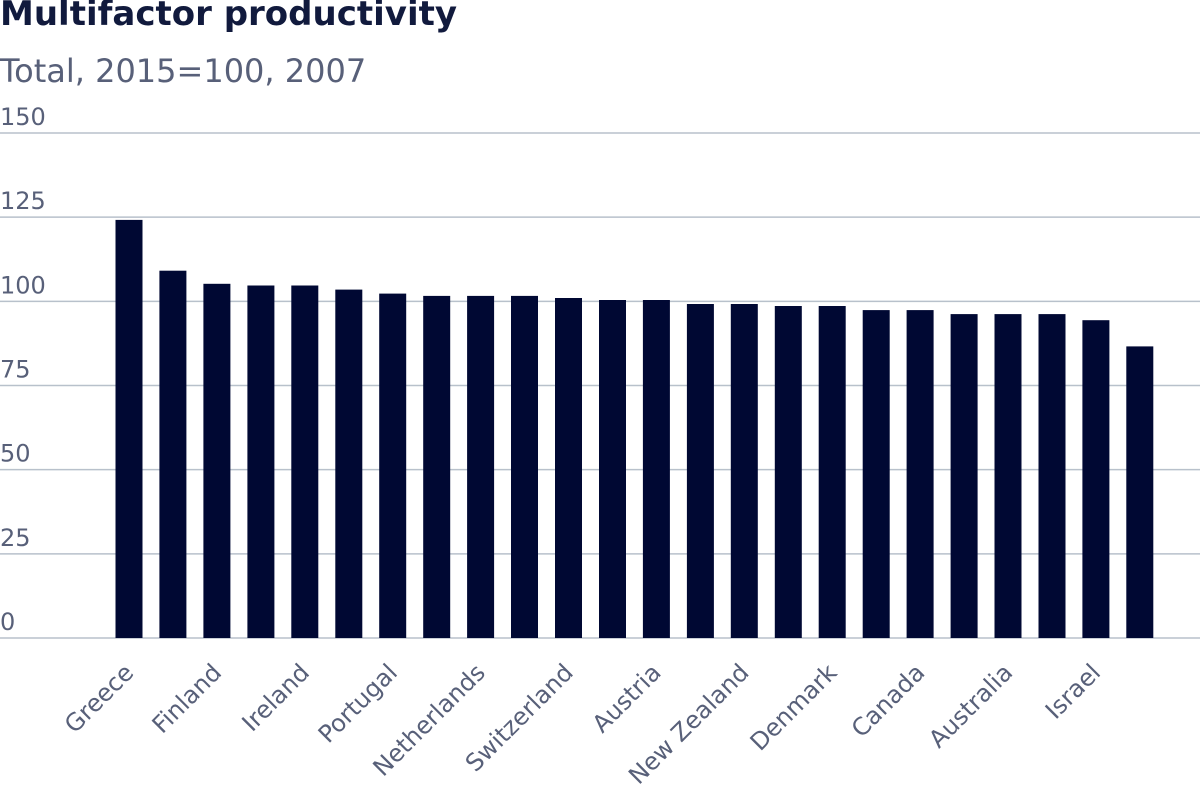 This screenshot has height=800, width=1200. Describe the element at coordinates (794, 707) in the screenshot. I see `x-tick-label: Denmark` at that location.